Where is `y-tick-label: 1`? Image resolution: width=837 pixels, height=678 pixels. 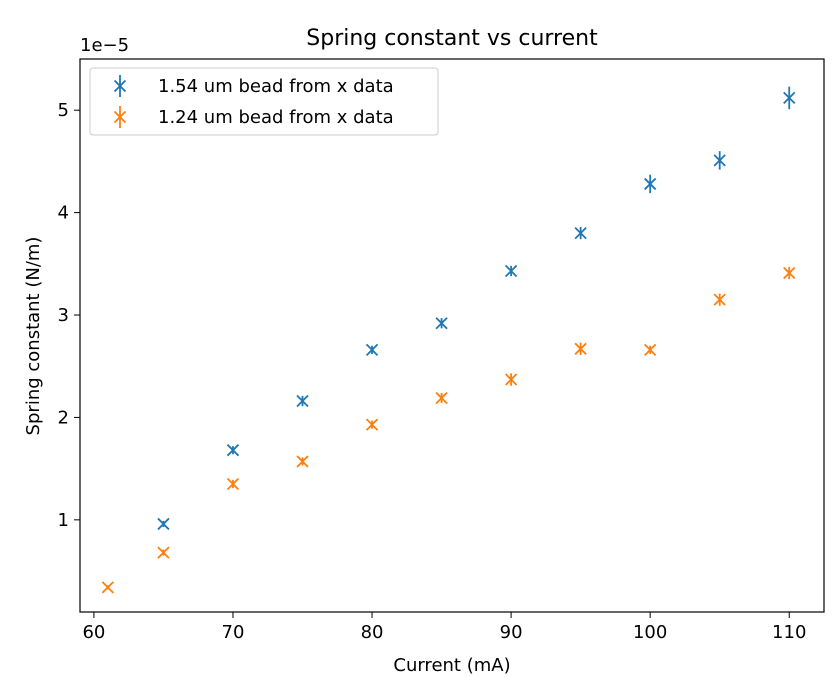 y-tick-label: 1 is located at coordinates (63, 520).